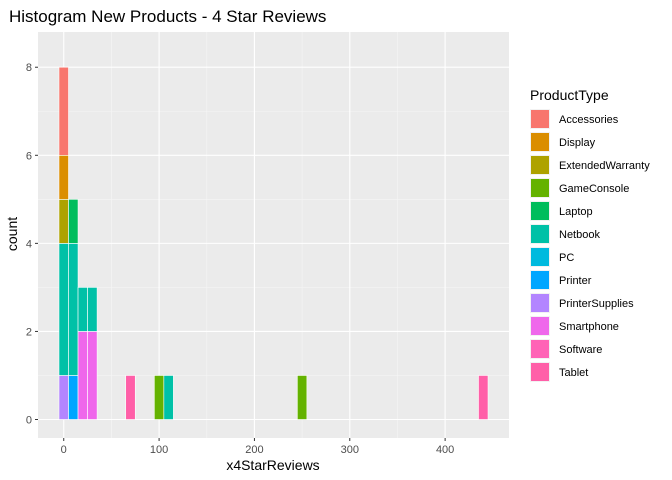  I want to click on legend-label: Display, so click(577, 143).